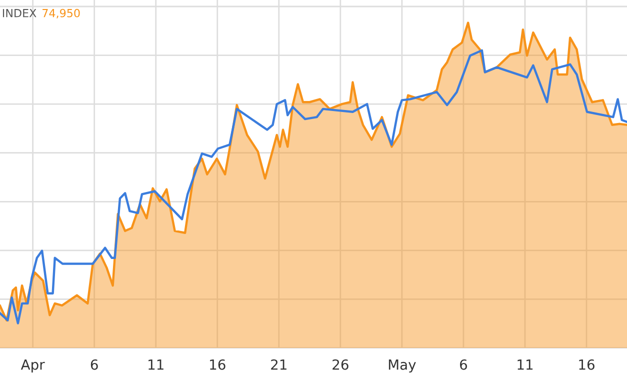  What do you see at coordinates (19, 13) in the screenshot?
I see `chart-title: INDEX` at bounding box center [19, 13].